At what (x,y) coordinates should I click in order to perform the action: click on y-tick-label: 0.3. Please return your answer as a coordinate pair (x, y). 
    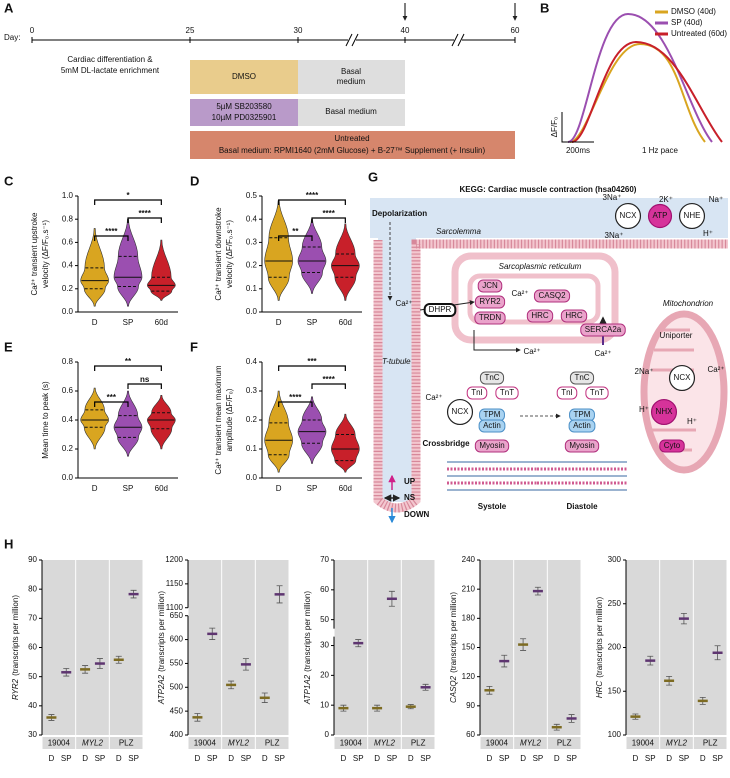
    Looking at the image, I should click on (252, 242).